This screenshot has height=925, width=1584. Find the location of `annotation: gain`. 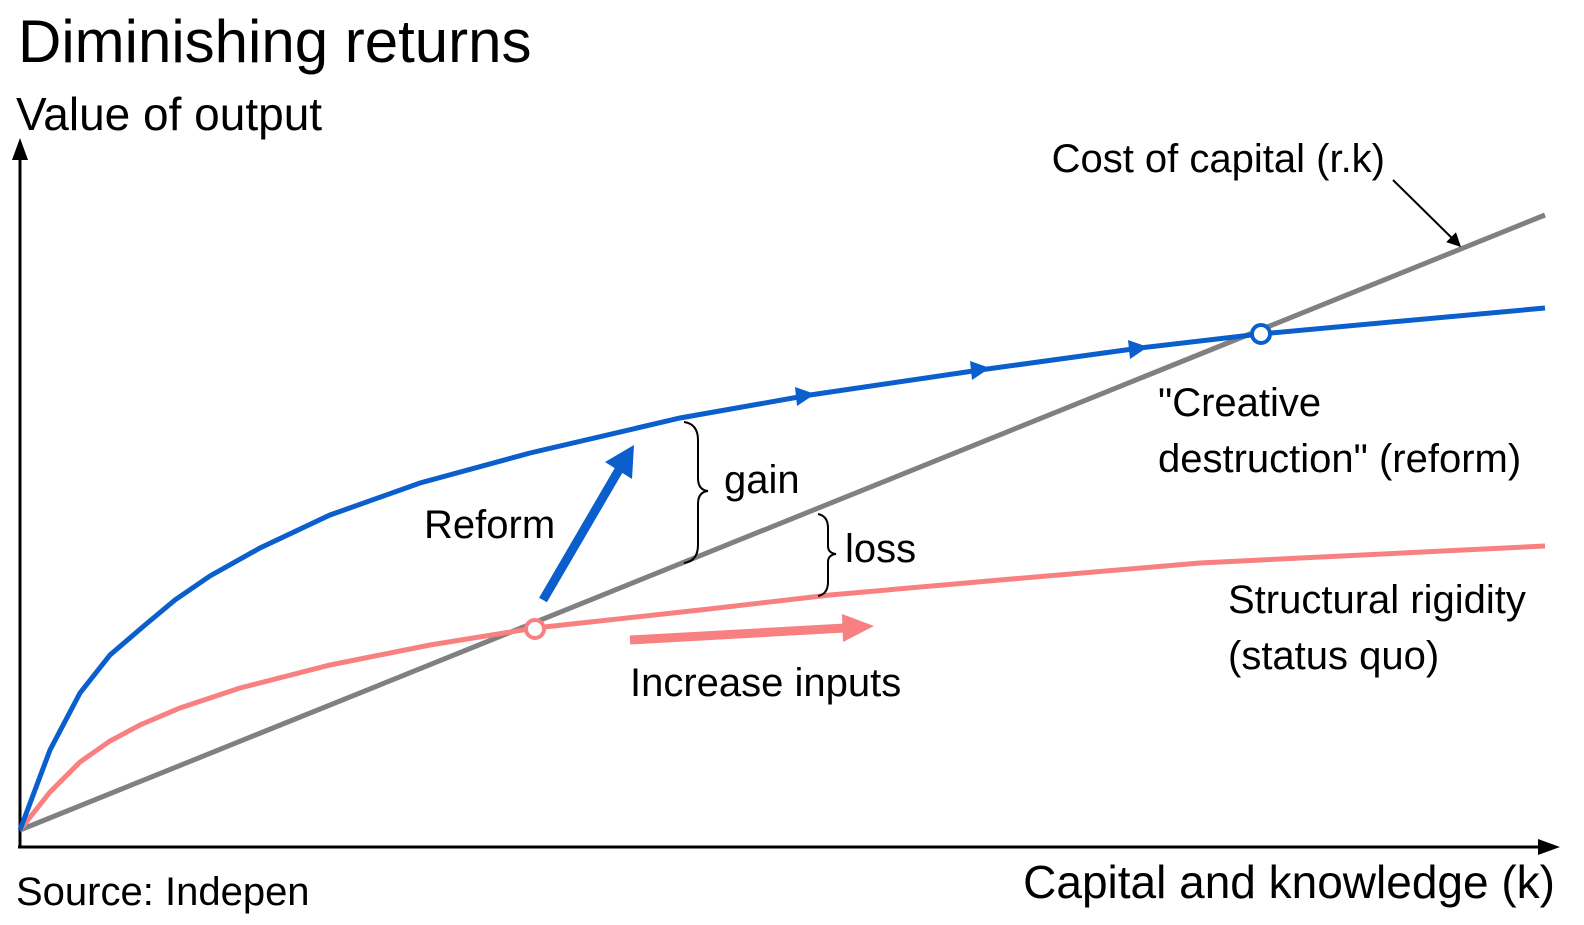

annotation: gain is located at coordinates (762, 480).